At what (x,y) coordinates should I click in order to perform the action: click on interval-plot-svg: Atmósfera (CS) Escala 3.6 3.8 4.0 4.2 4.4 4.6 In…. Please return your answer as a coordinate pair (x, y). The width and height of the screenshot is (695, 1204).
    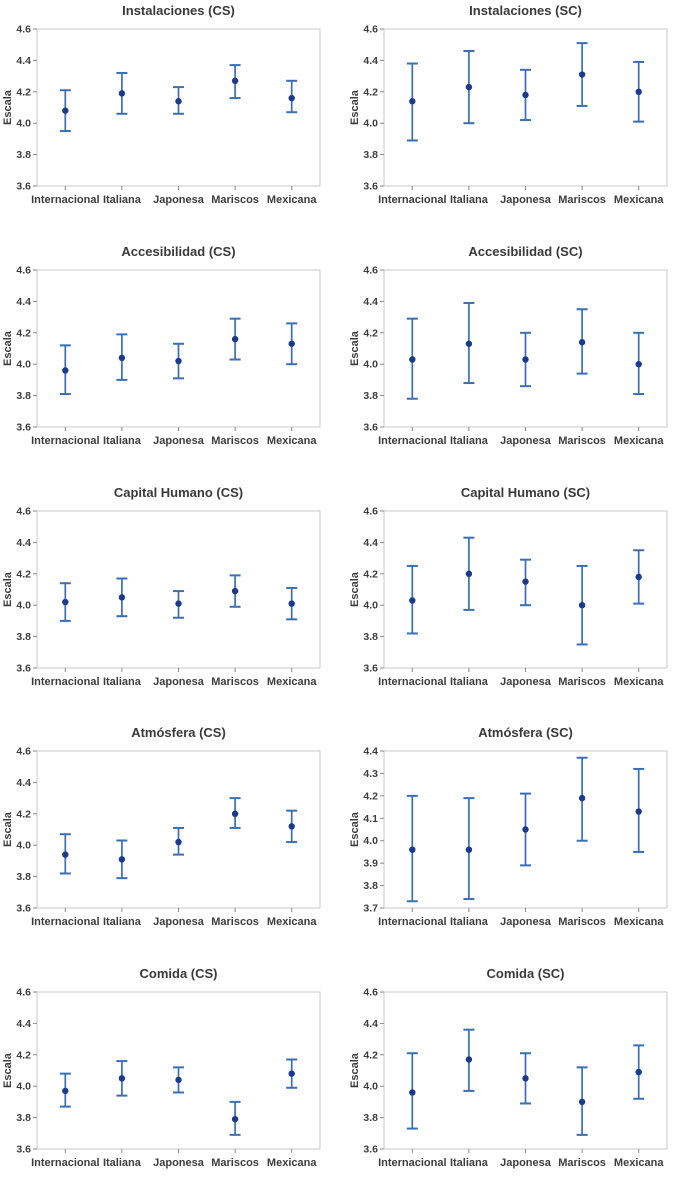
    Looking at the image, I should click on (161, 826).